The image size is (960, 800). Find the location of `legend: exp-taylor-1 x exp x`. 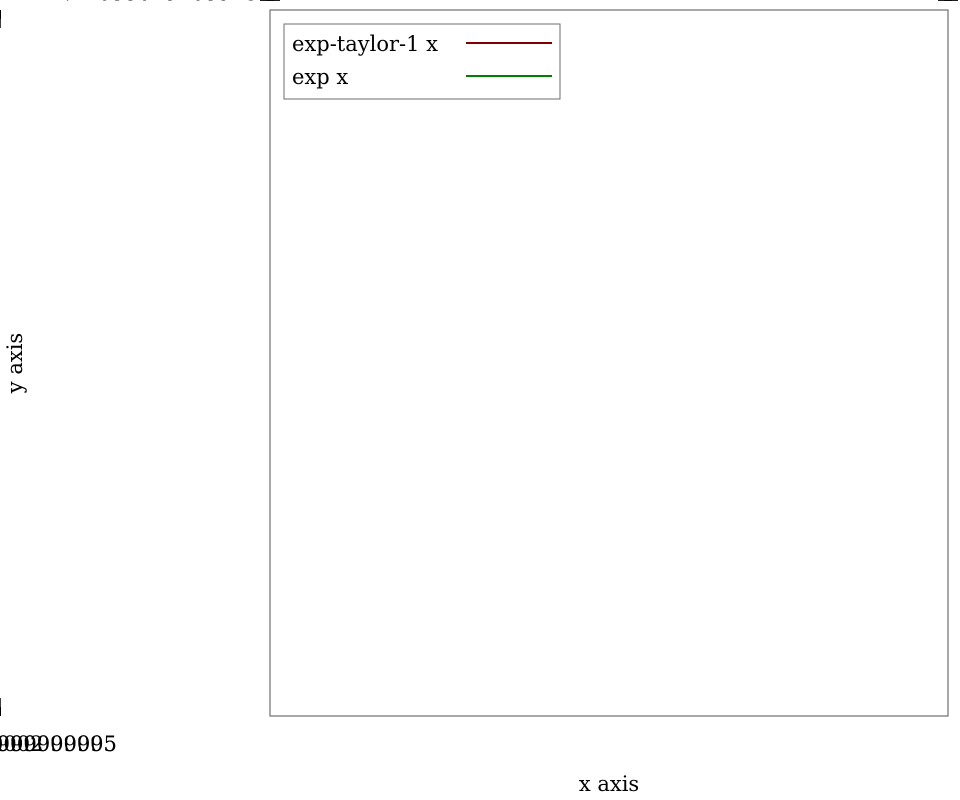

legend: exp-taylor-1 x exp x is located at coordinates (422, 61).